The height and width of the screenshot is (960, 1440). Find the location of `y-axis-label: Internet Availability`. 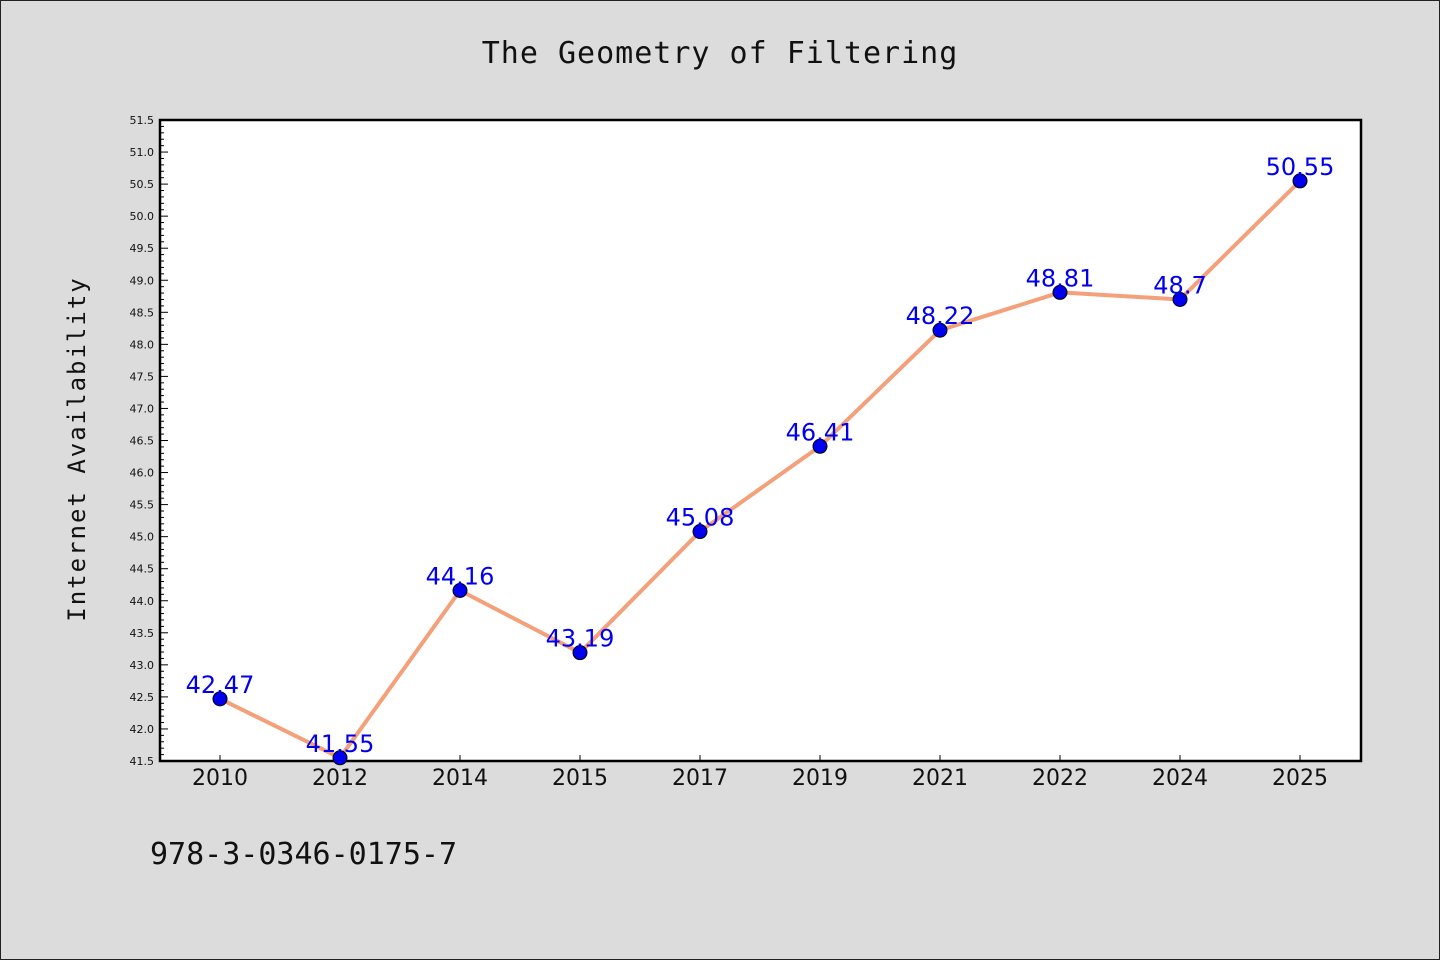

y-axis-label: Internet Availability is located at coordinates (77, 448).